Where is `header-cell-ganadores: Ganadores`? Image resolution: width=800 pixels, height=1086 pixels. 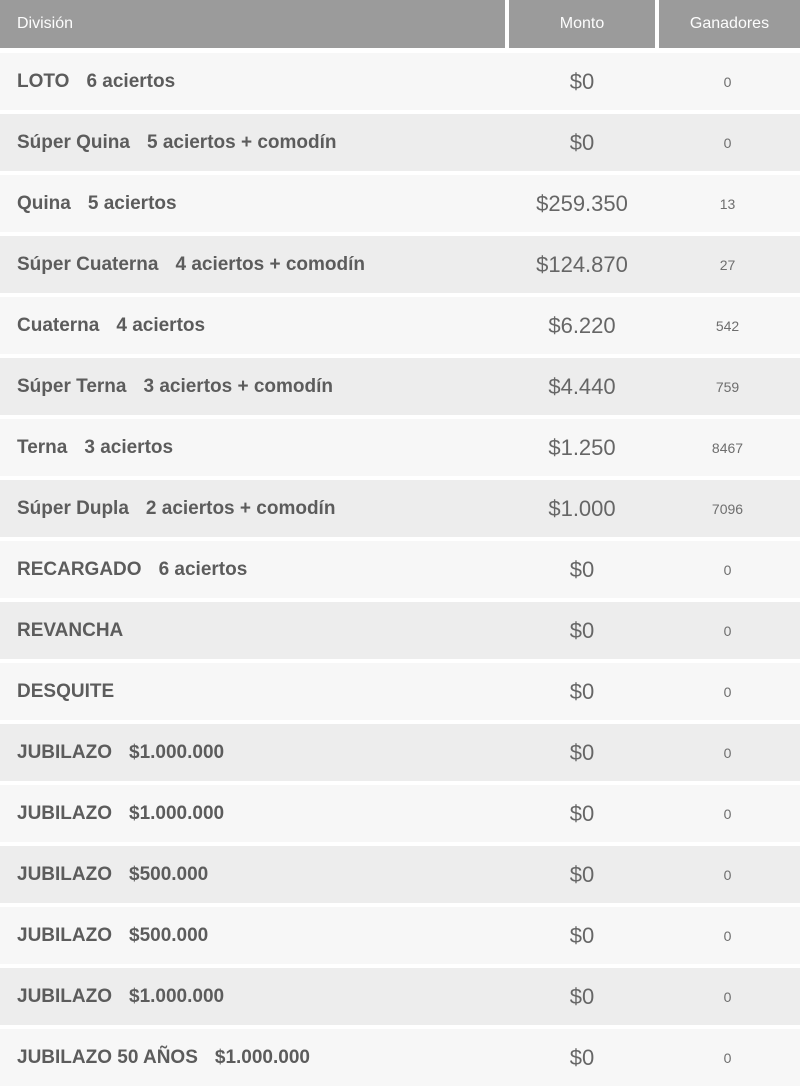 header-cell-ganadores: Ganadores is located at coordinates (729, 24).